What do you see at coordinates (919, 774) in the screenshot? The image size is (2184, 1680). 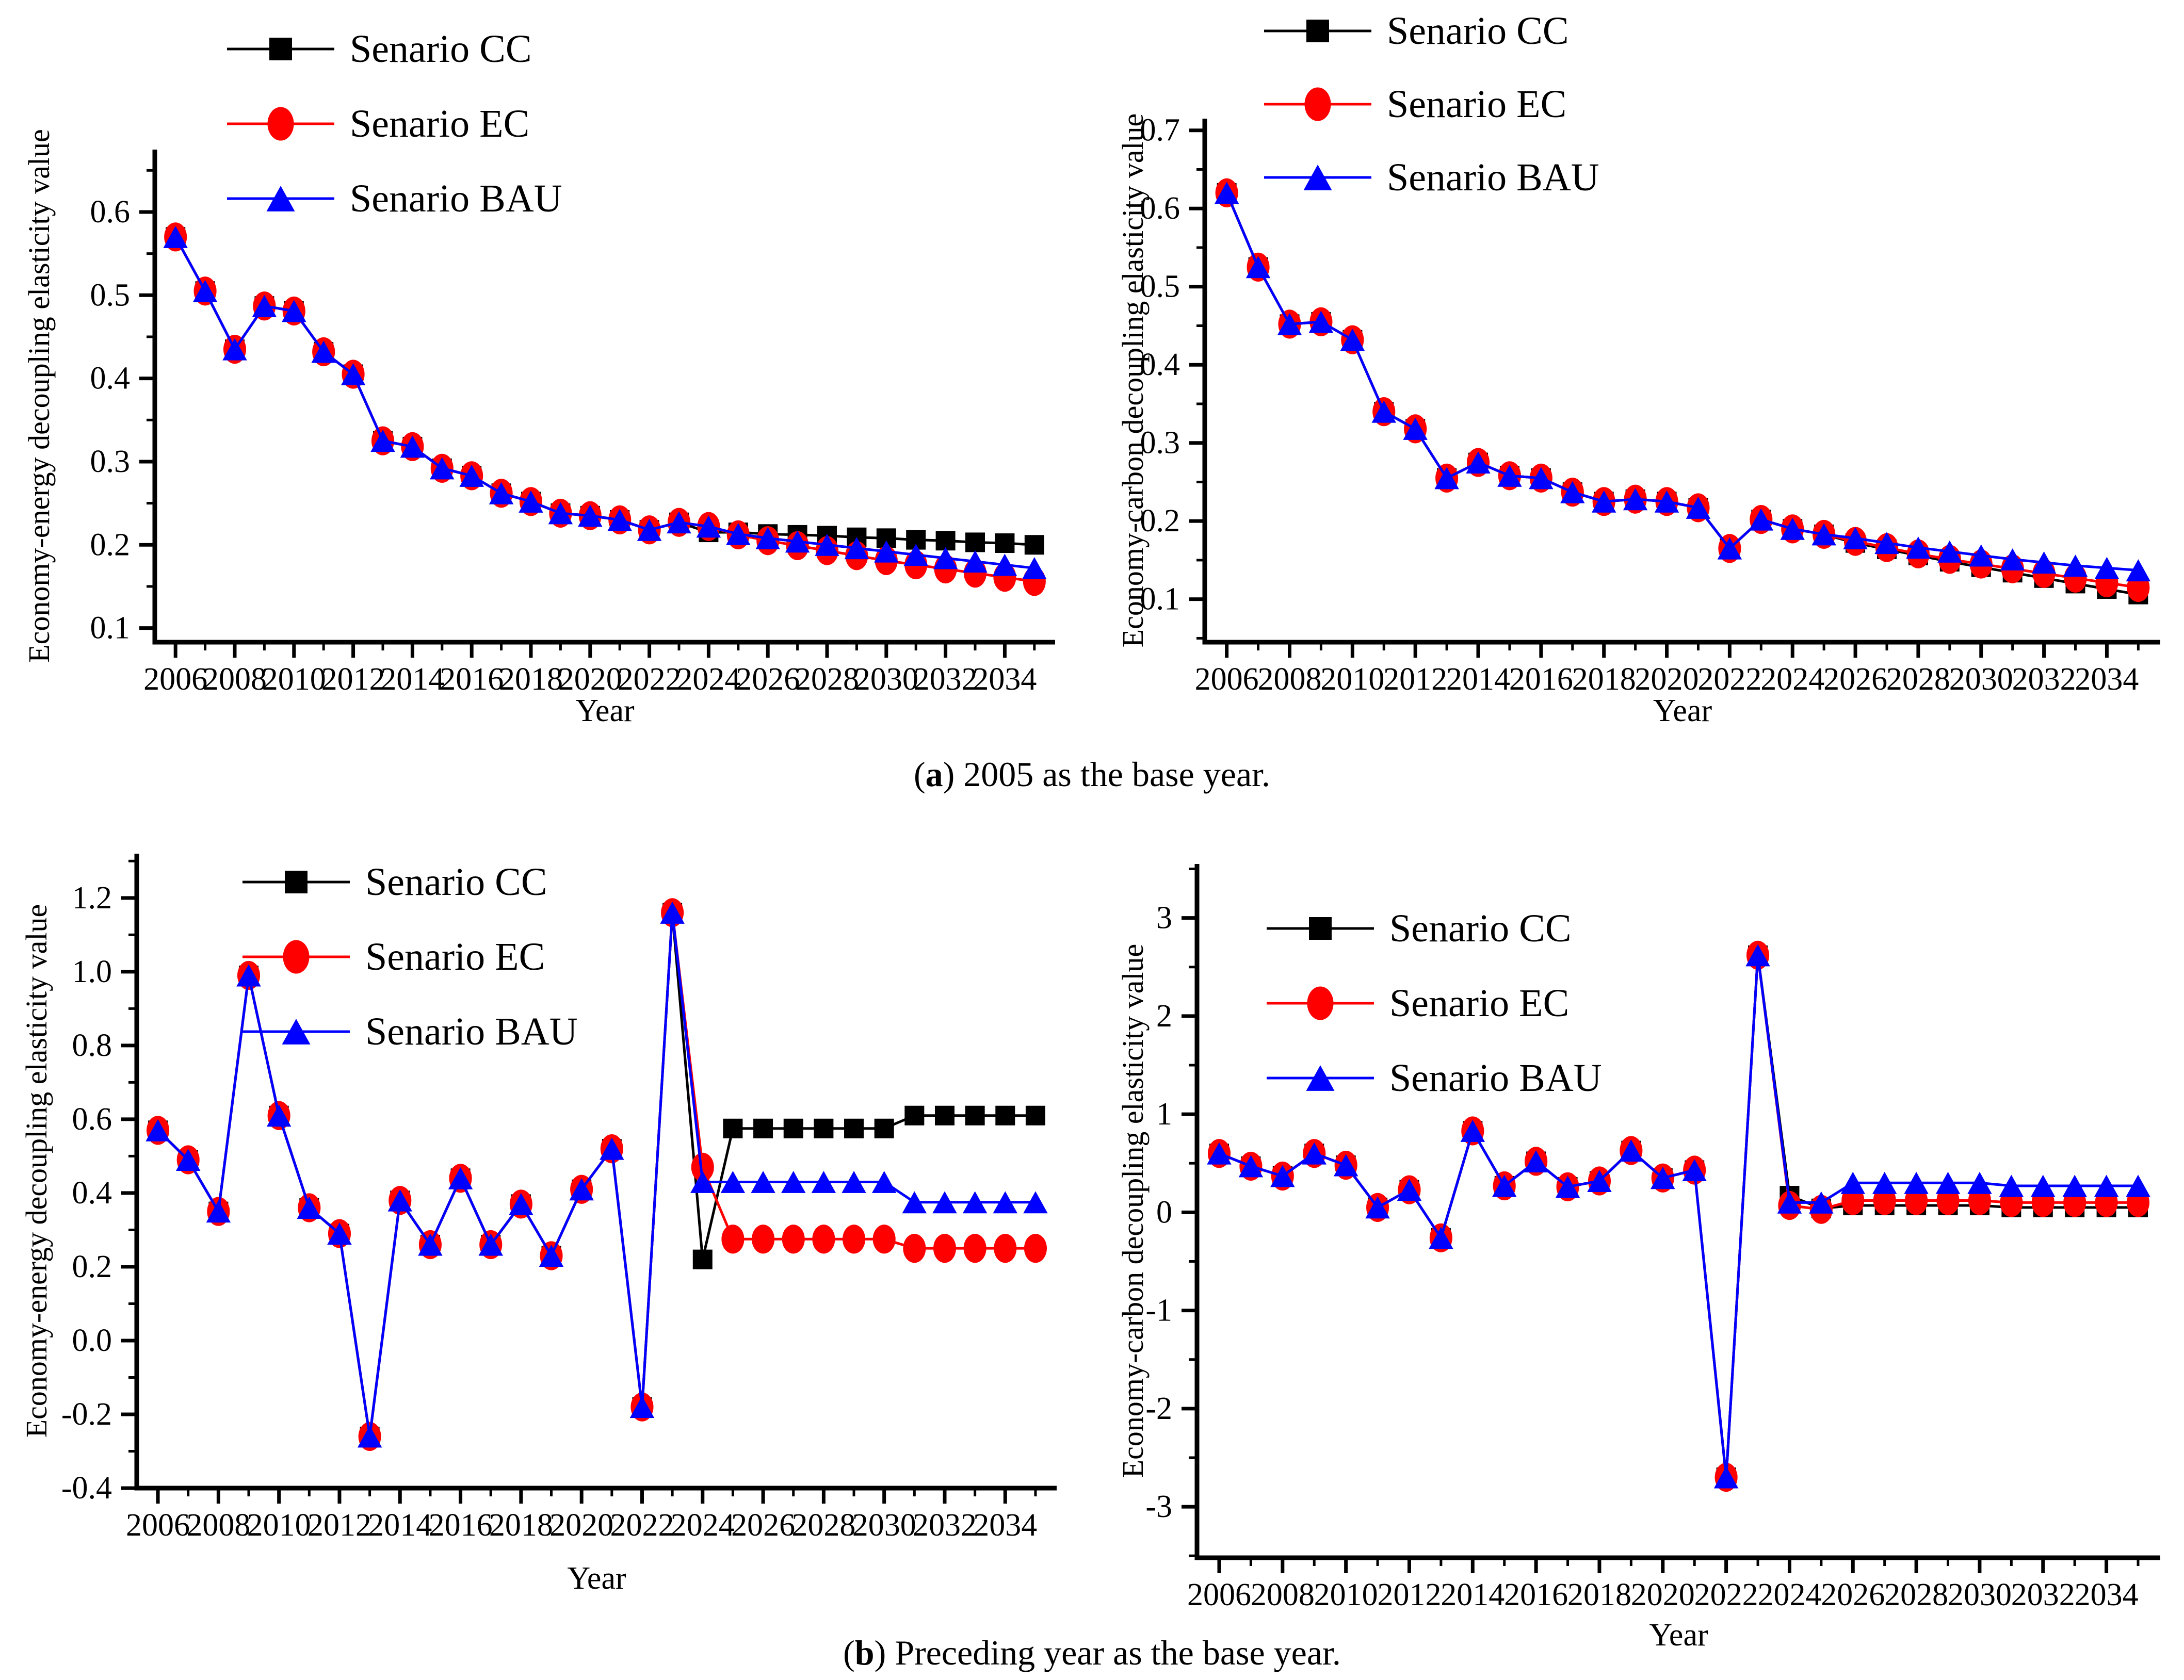 I see `caption-a-pre: (` at bounding box center [919, 774].